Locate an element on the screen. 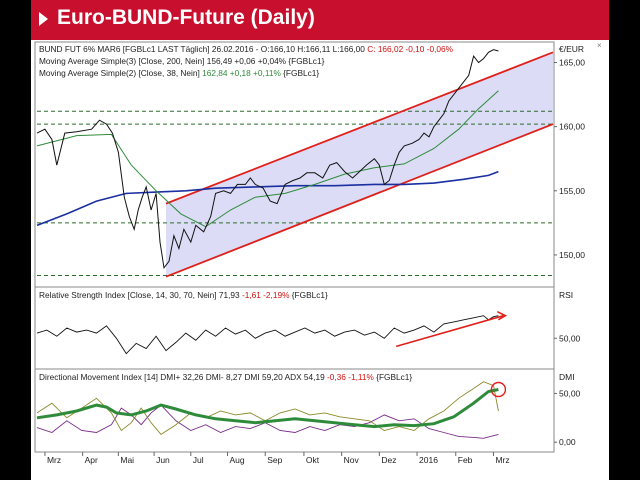  price-tick-label-3: 150,00 is located at coordinates (572, 255).